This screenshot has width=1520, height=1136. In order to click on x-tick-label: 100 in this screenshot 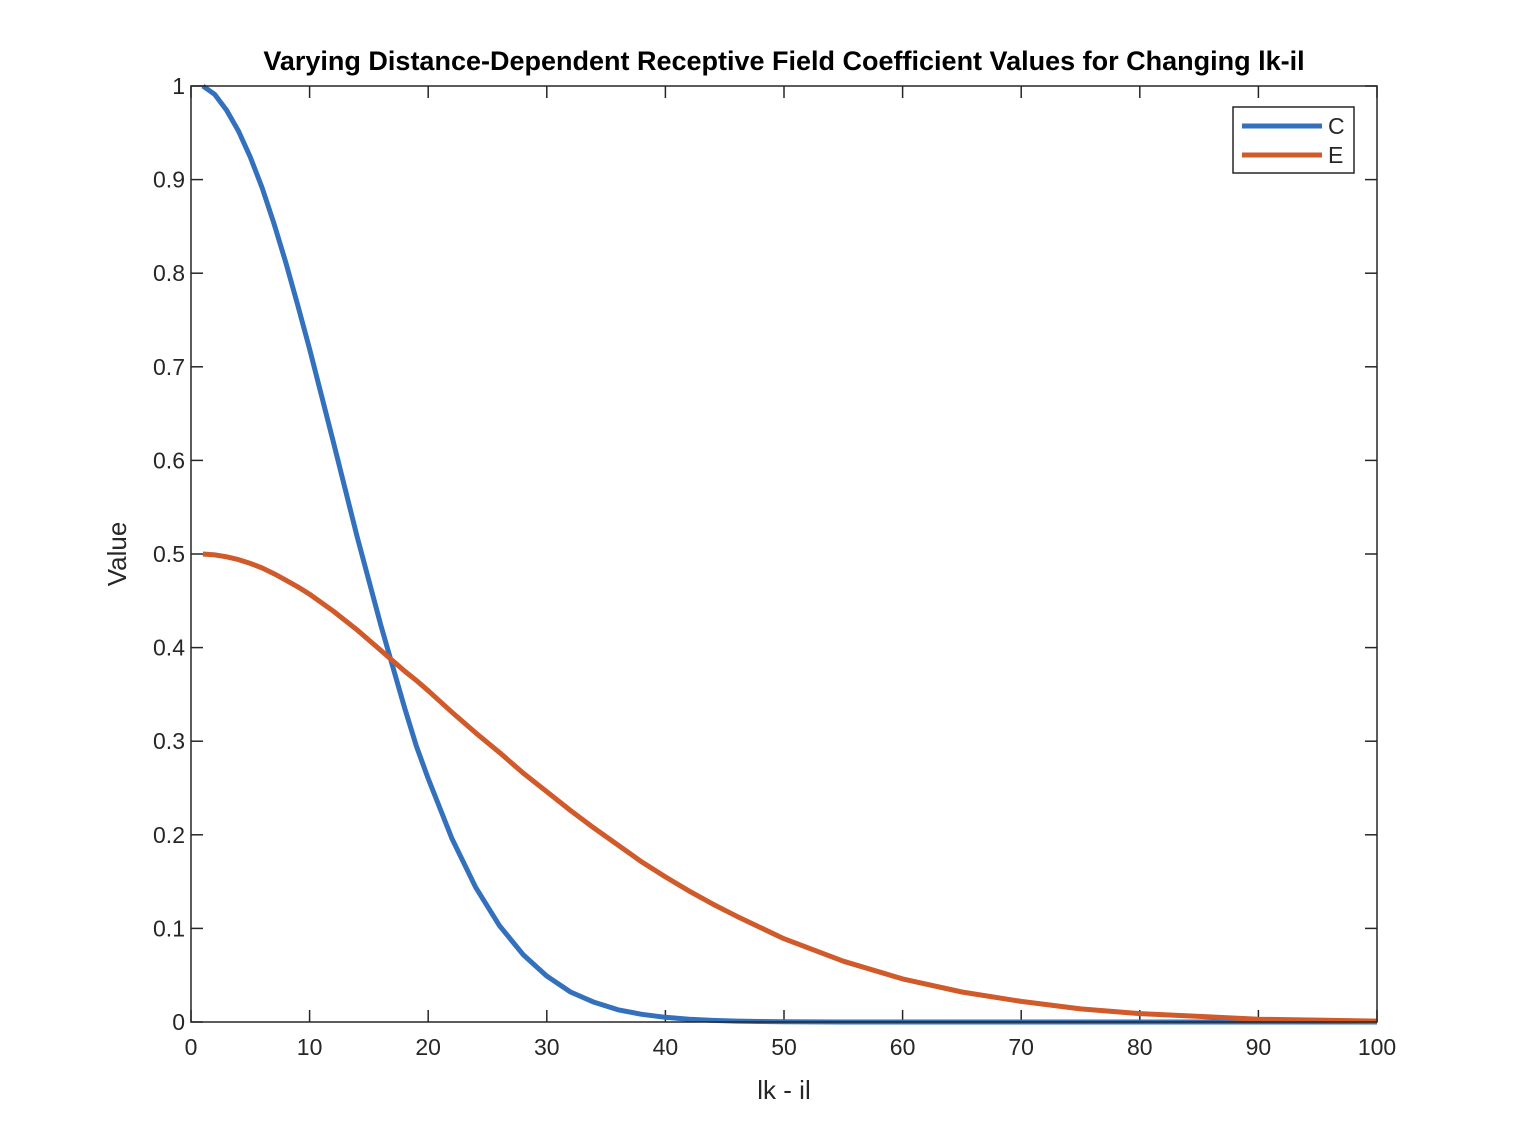, I will do `click(1377, 1047)`.